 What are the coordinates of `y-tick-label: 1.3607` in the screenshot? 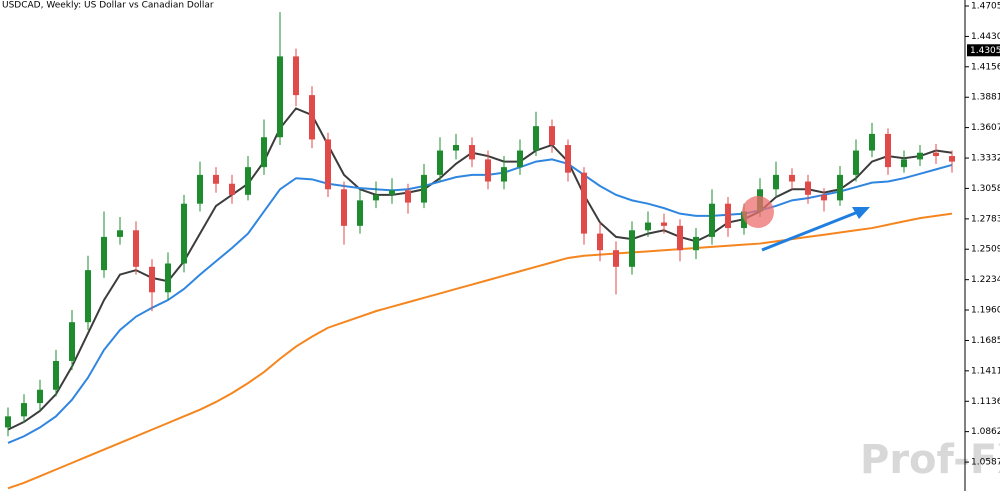 It's located at (985, 128).